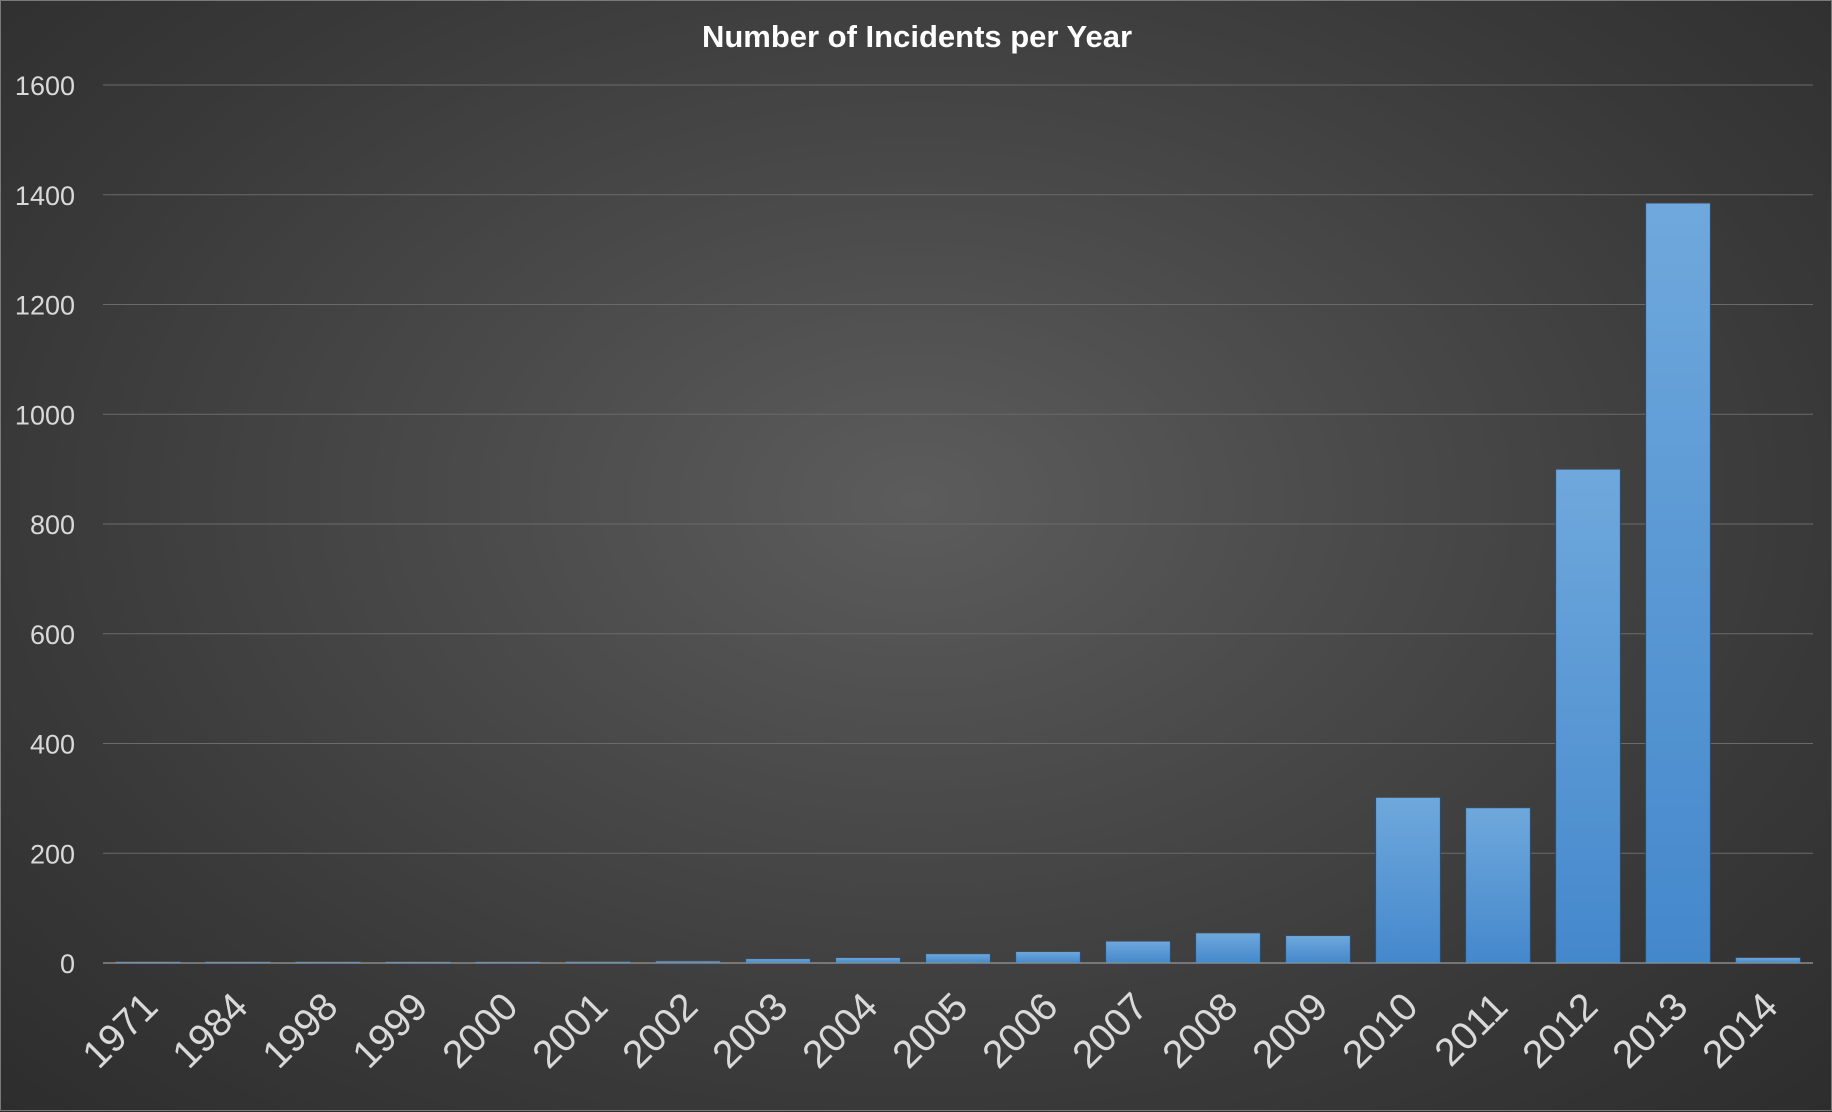  I want to click on x-tick-label: 2004, so click(841, 1031).